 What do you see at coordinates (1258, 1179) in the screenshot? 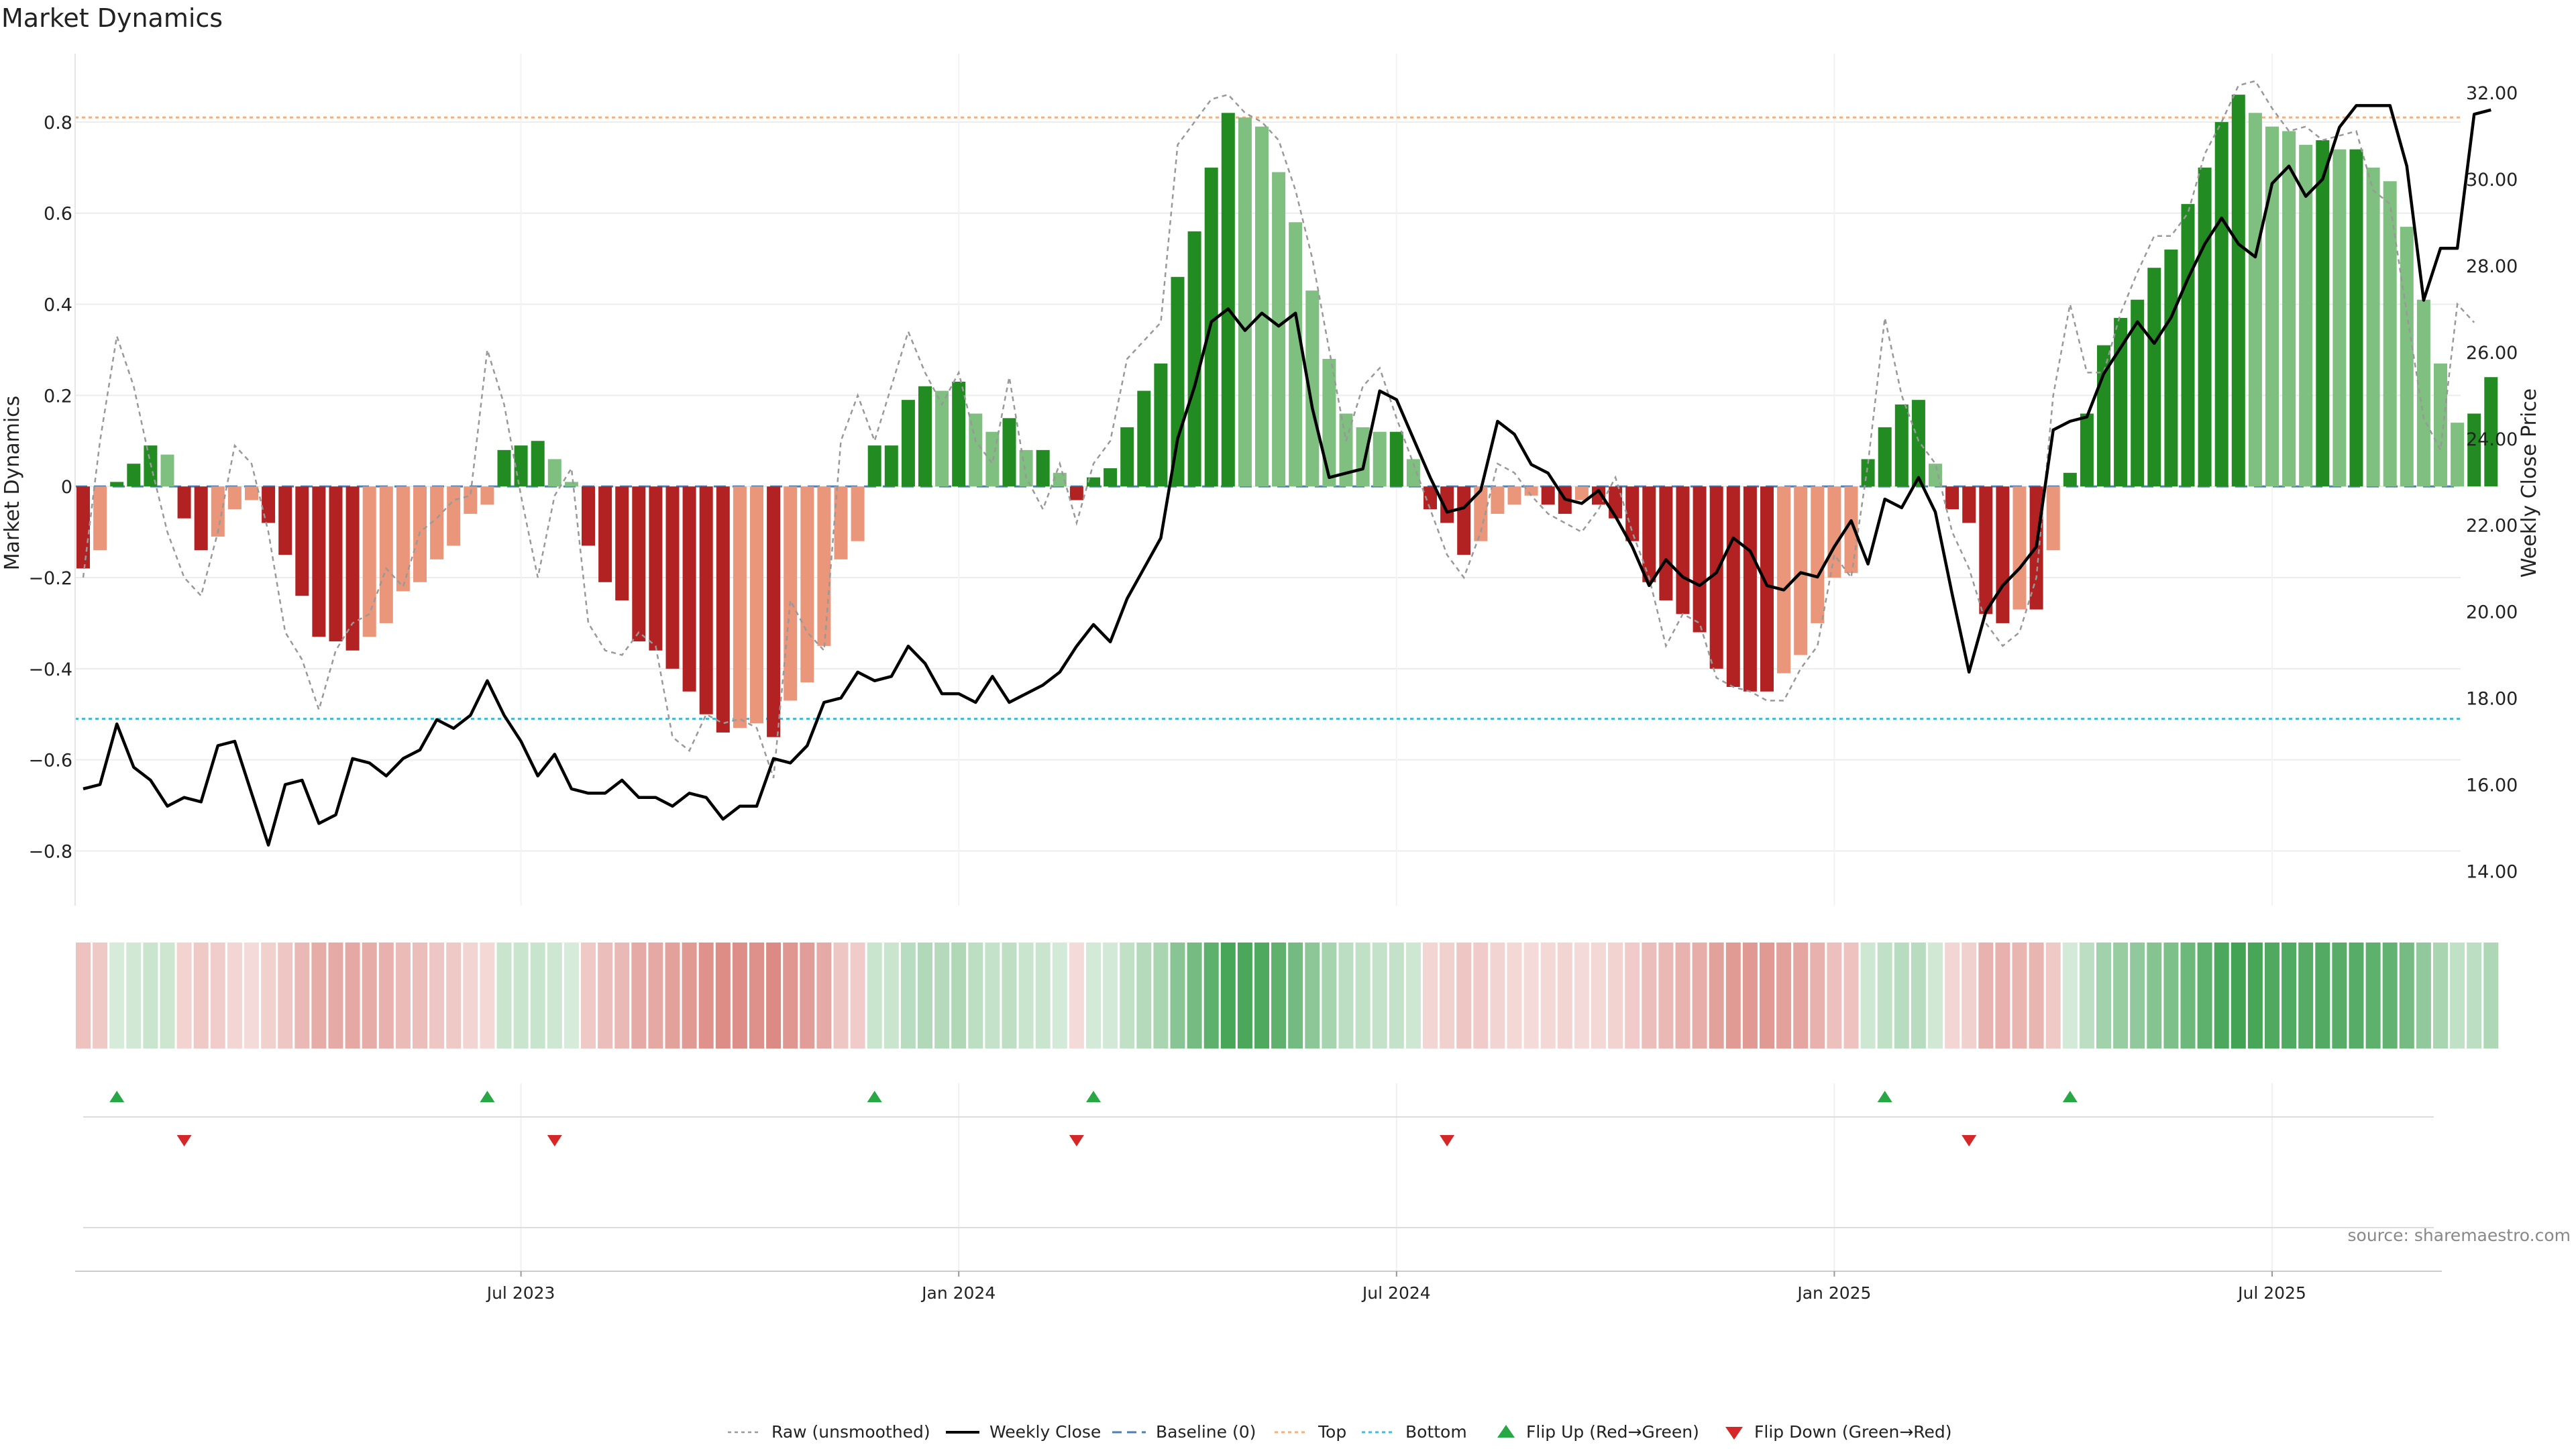
I see `flip-signals-panel` at bounding box center [1258, 1179].